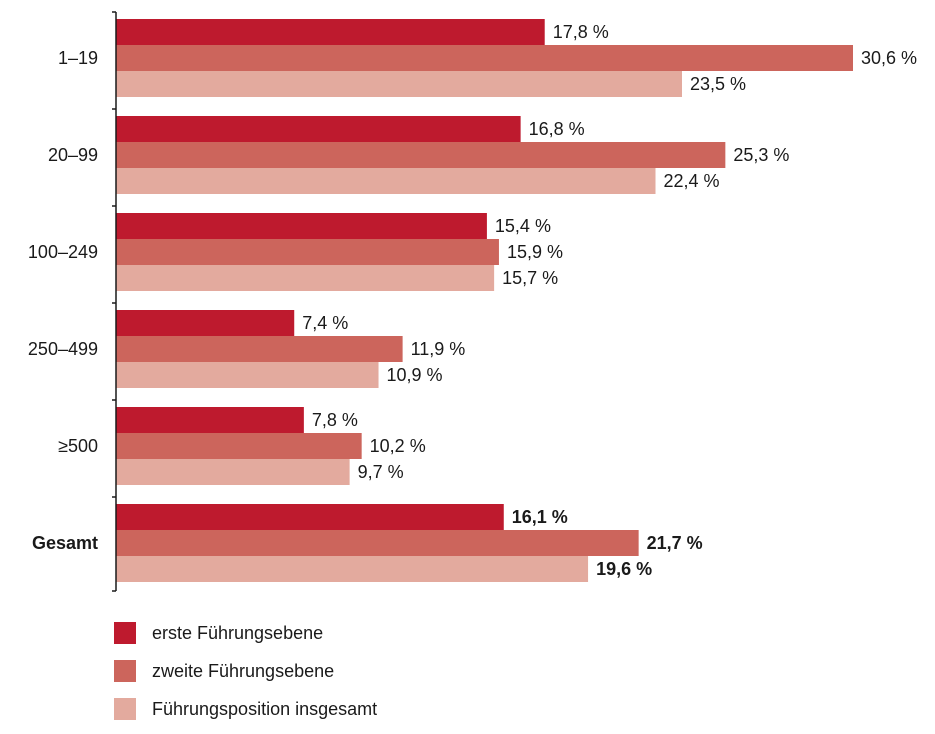 The width and height of the screenshot is (935, 734). What do you see at coordinates (398, 446) in the screenshot?
I see `data-label: 10,2 %` at bounding box center [398, 446].